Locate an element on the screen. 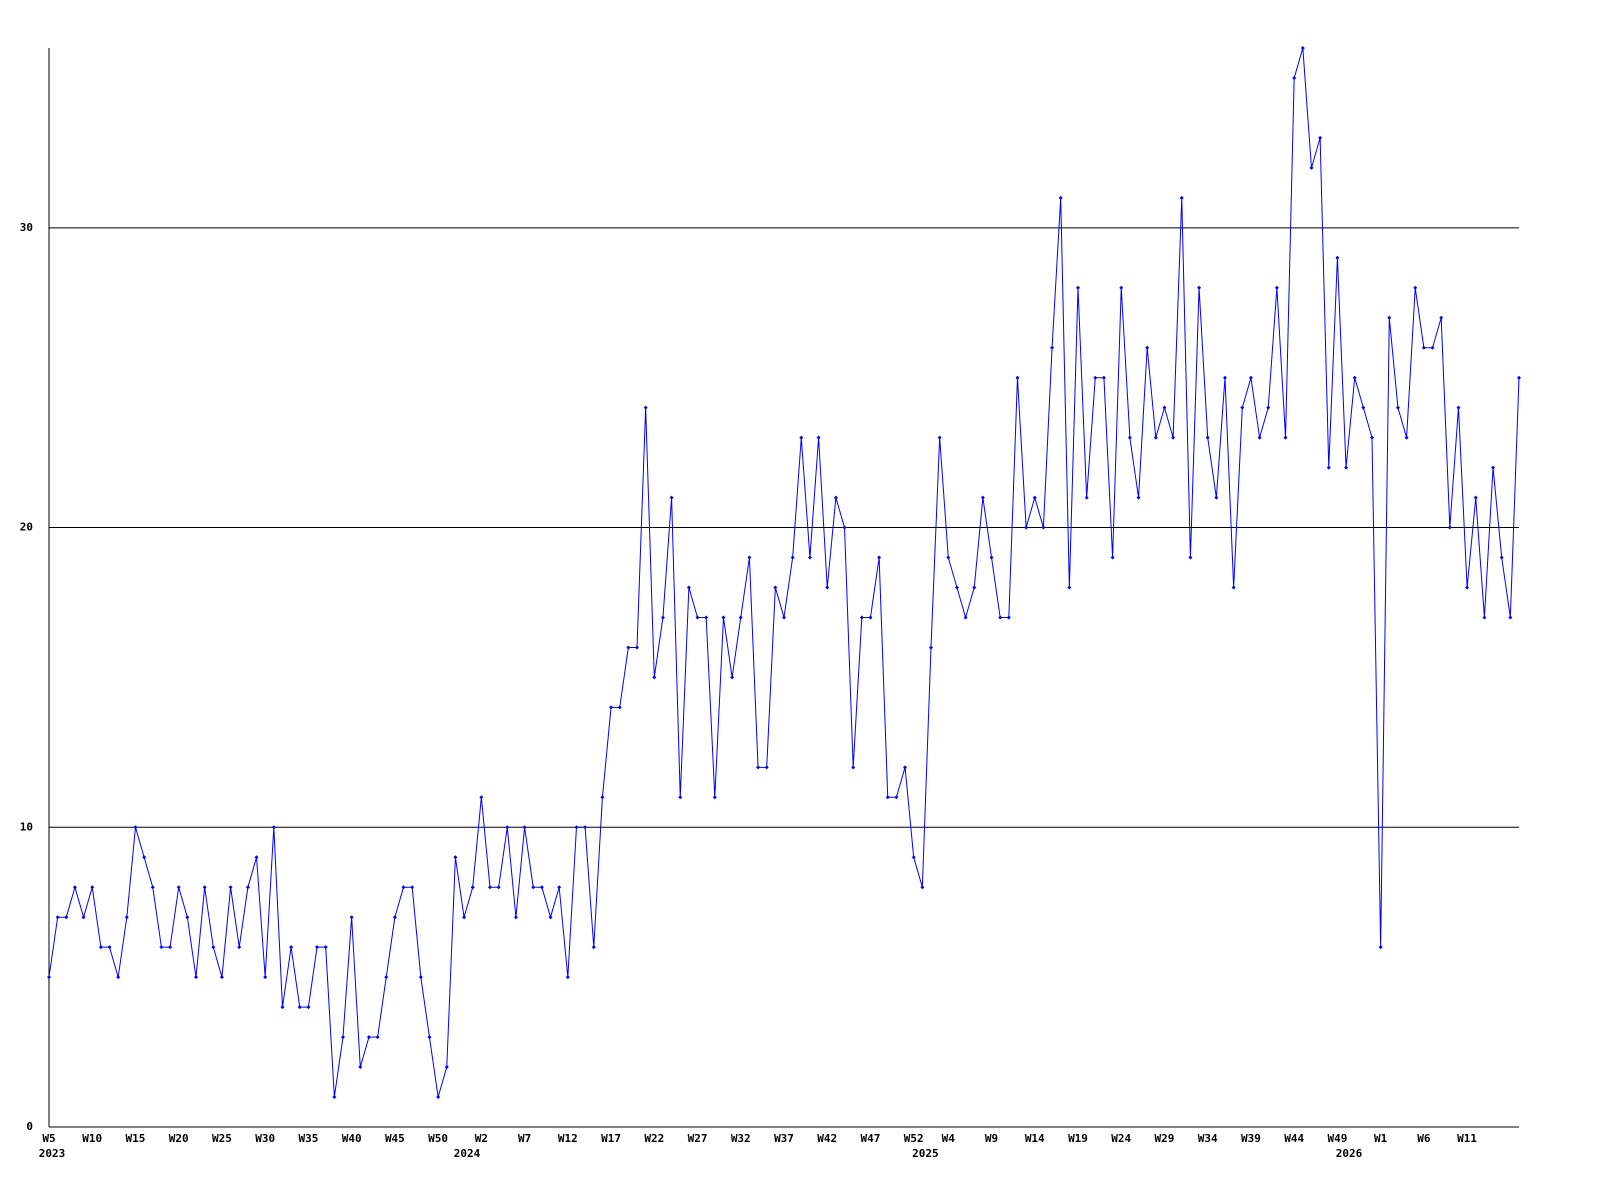  x-tick-label: W24 is located at coordinates (1121, 1138).